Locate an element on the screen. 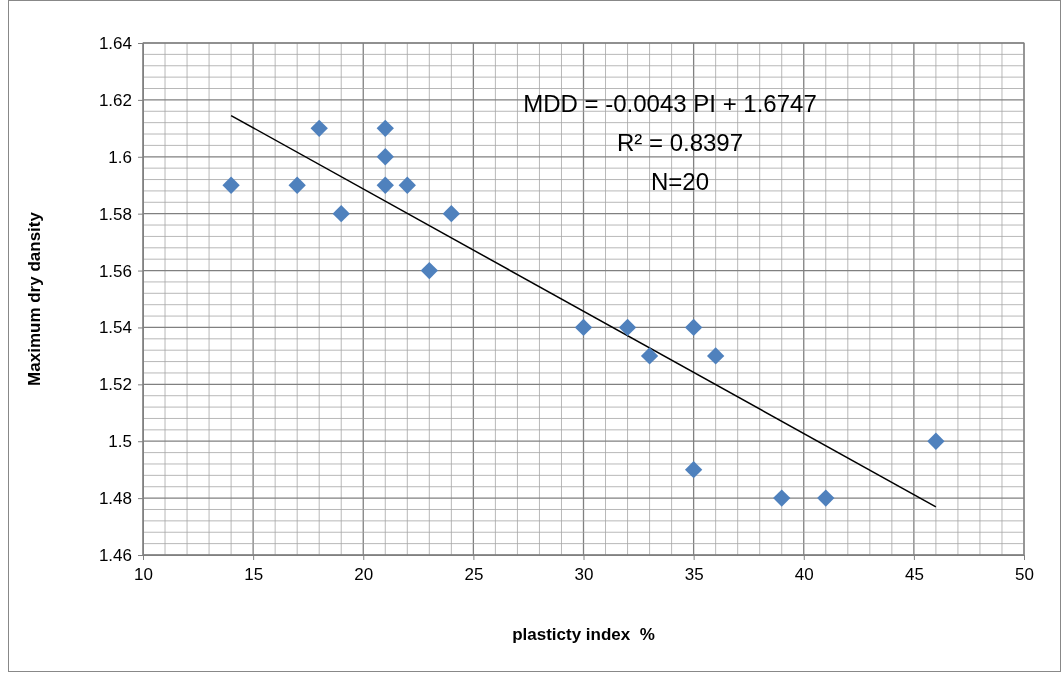  y-tick-label: 1.64 is located at coordinates (115, 43).